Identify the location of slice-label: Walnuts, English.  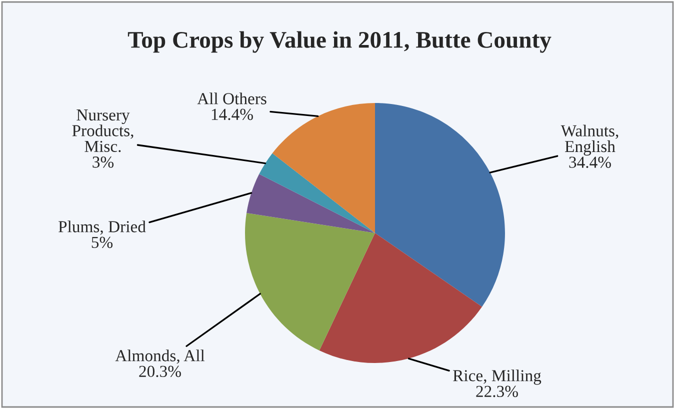
(589, 140).